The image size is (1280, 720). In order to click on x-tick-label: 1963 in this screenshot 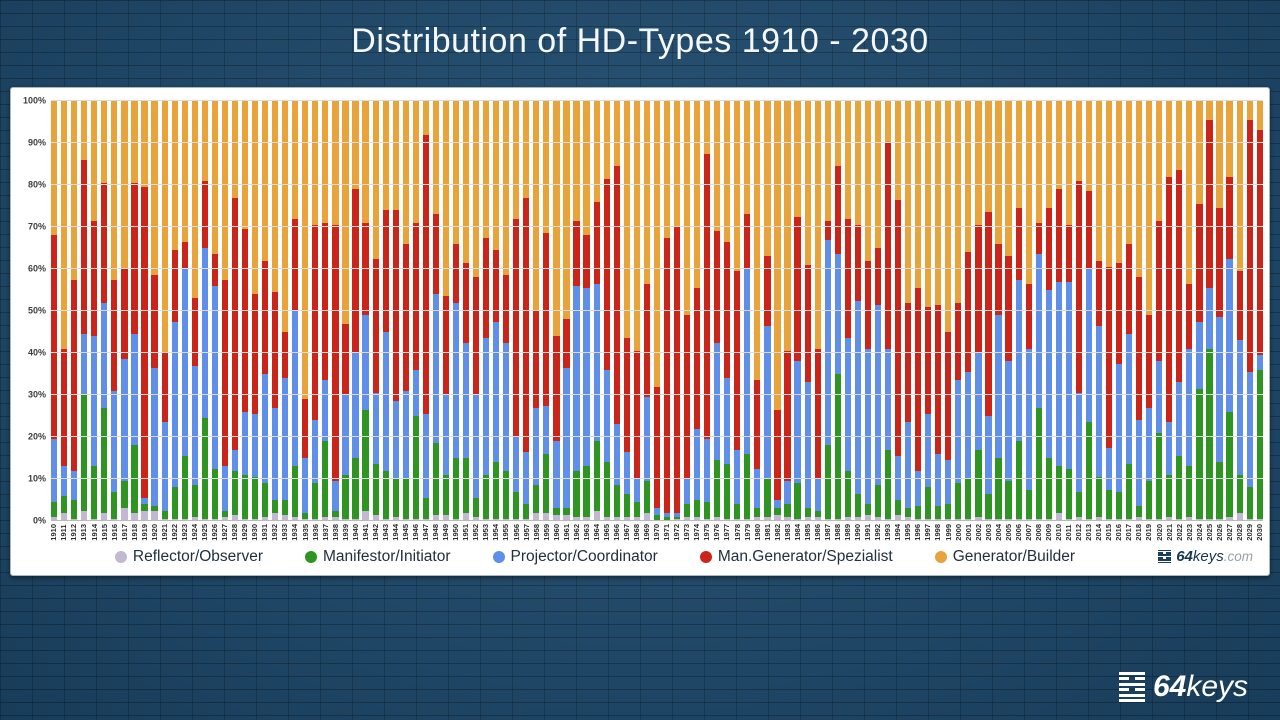, I will do `click(586, 532)`.